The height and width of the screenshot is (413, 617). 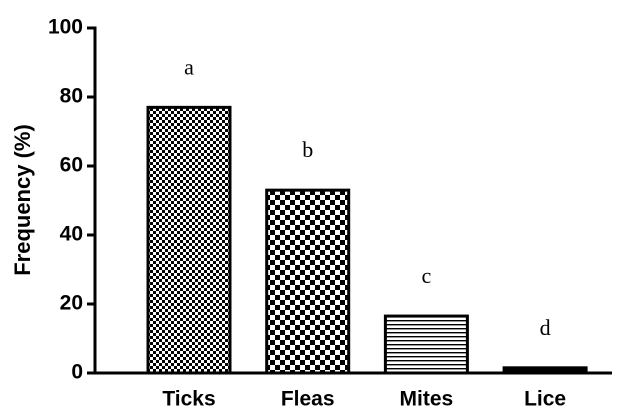 I want to click on annotation: b, so click(x=307, y=149).